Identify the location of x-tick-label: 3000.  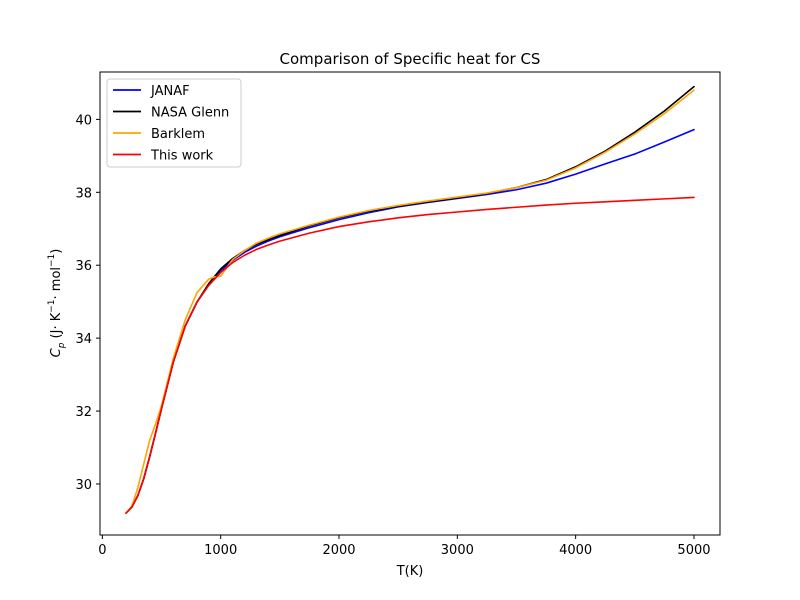
(457, 550).